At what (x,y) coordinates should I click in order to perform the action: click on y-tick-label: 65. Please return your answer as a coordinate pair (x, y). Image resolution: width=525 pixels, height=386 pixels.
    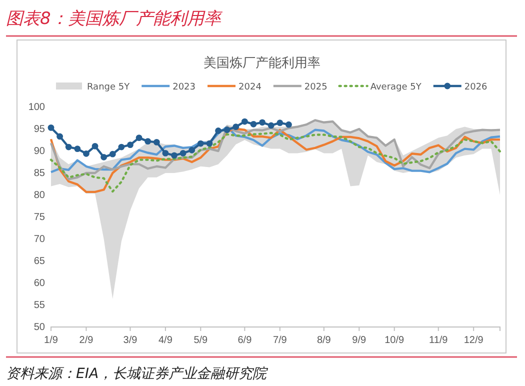
    Looking at the image, I should click on (40, 262).